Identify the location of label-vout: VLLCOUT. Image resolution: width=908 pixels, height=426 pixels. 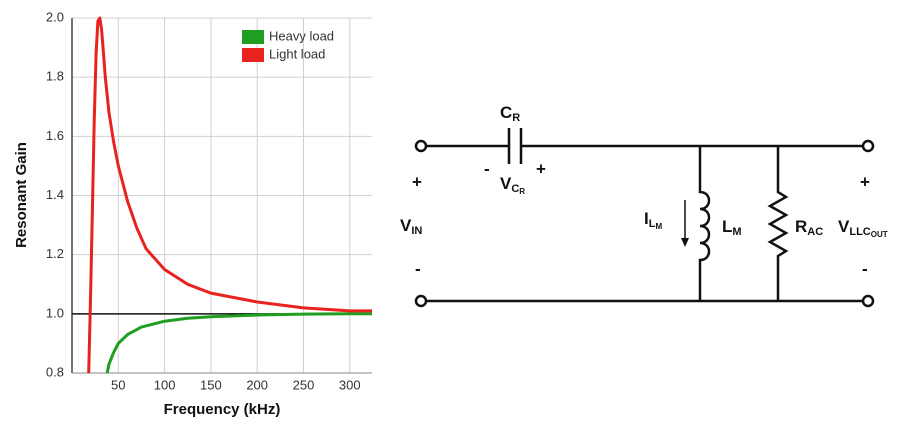
(863, 228).